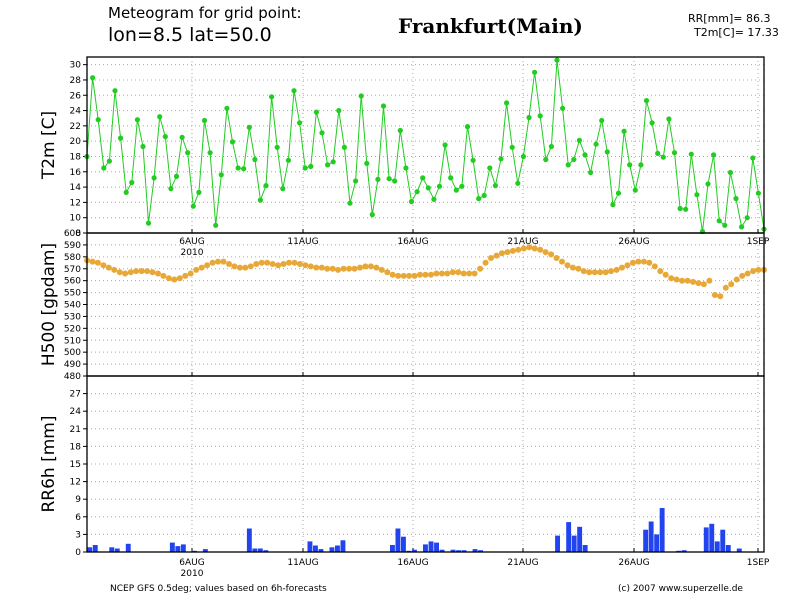 This screenshot has height=600, width=800. I want to click on y-tick-label-t2m: 24, so click(76, 112).